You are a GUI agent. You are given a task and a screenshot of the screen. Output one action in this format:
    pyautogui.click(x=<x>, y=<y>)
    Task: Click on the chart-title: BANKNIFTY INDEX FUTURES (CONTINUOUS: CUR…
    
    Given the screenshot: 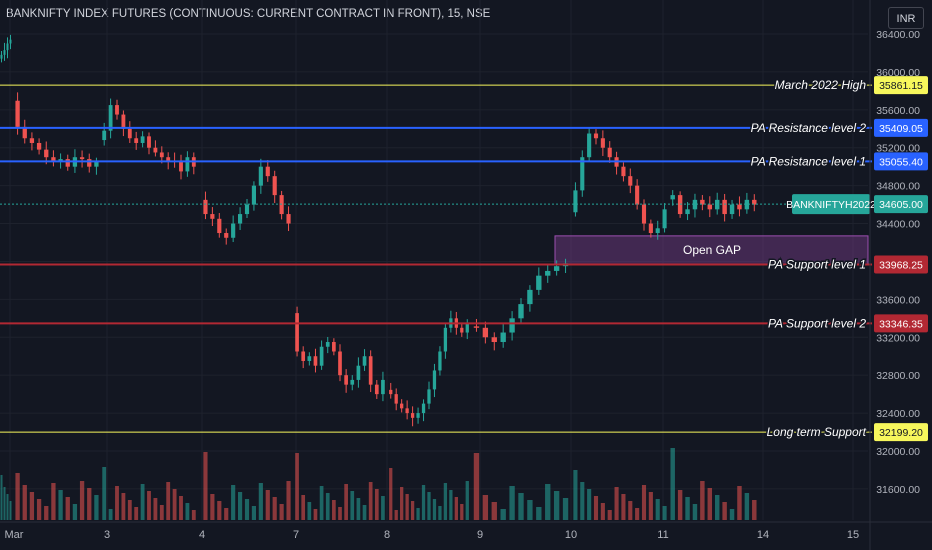 What is the action you would take?
    pyautogui.click(x=248, y=14)
    